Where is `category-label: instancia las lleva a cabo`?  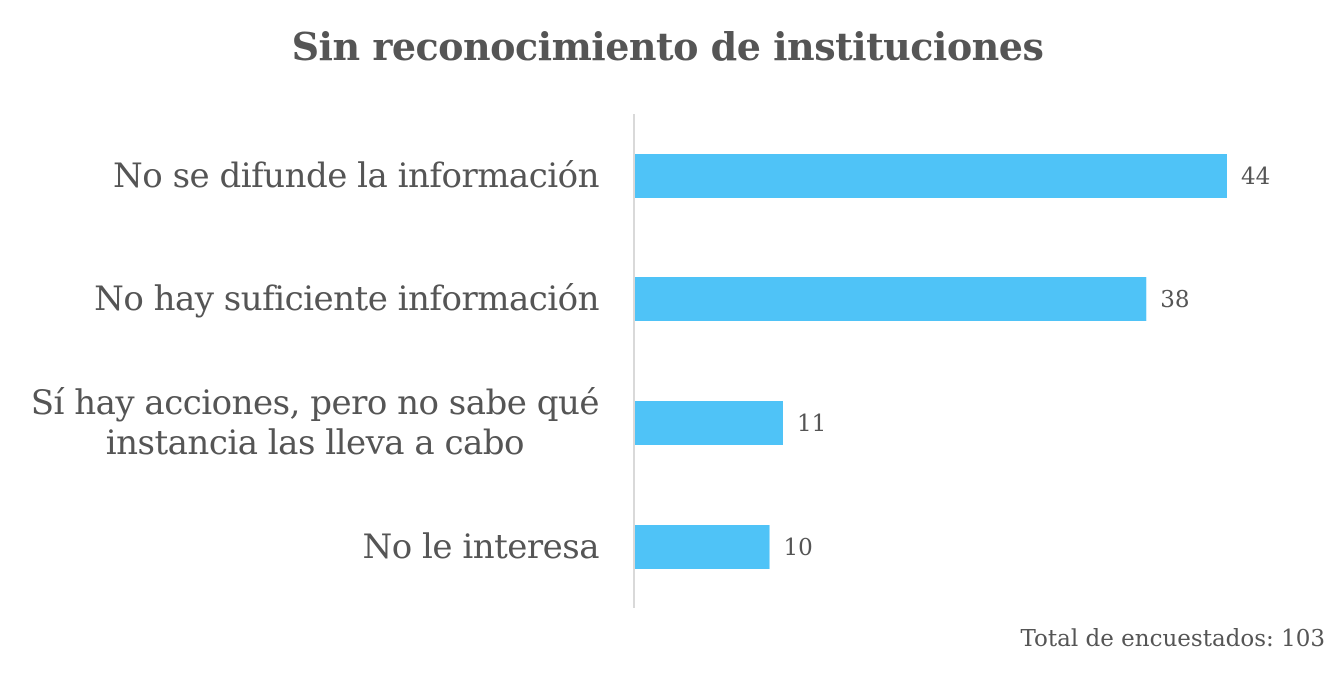
category-label: instancia las lleva a cabo is located at coordinates (315, 443).